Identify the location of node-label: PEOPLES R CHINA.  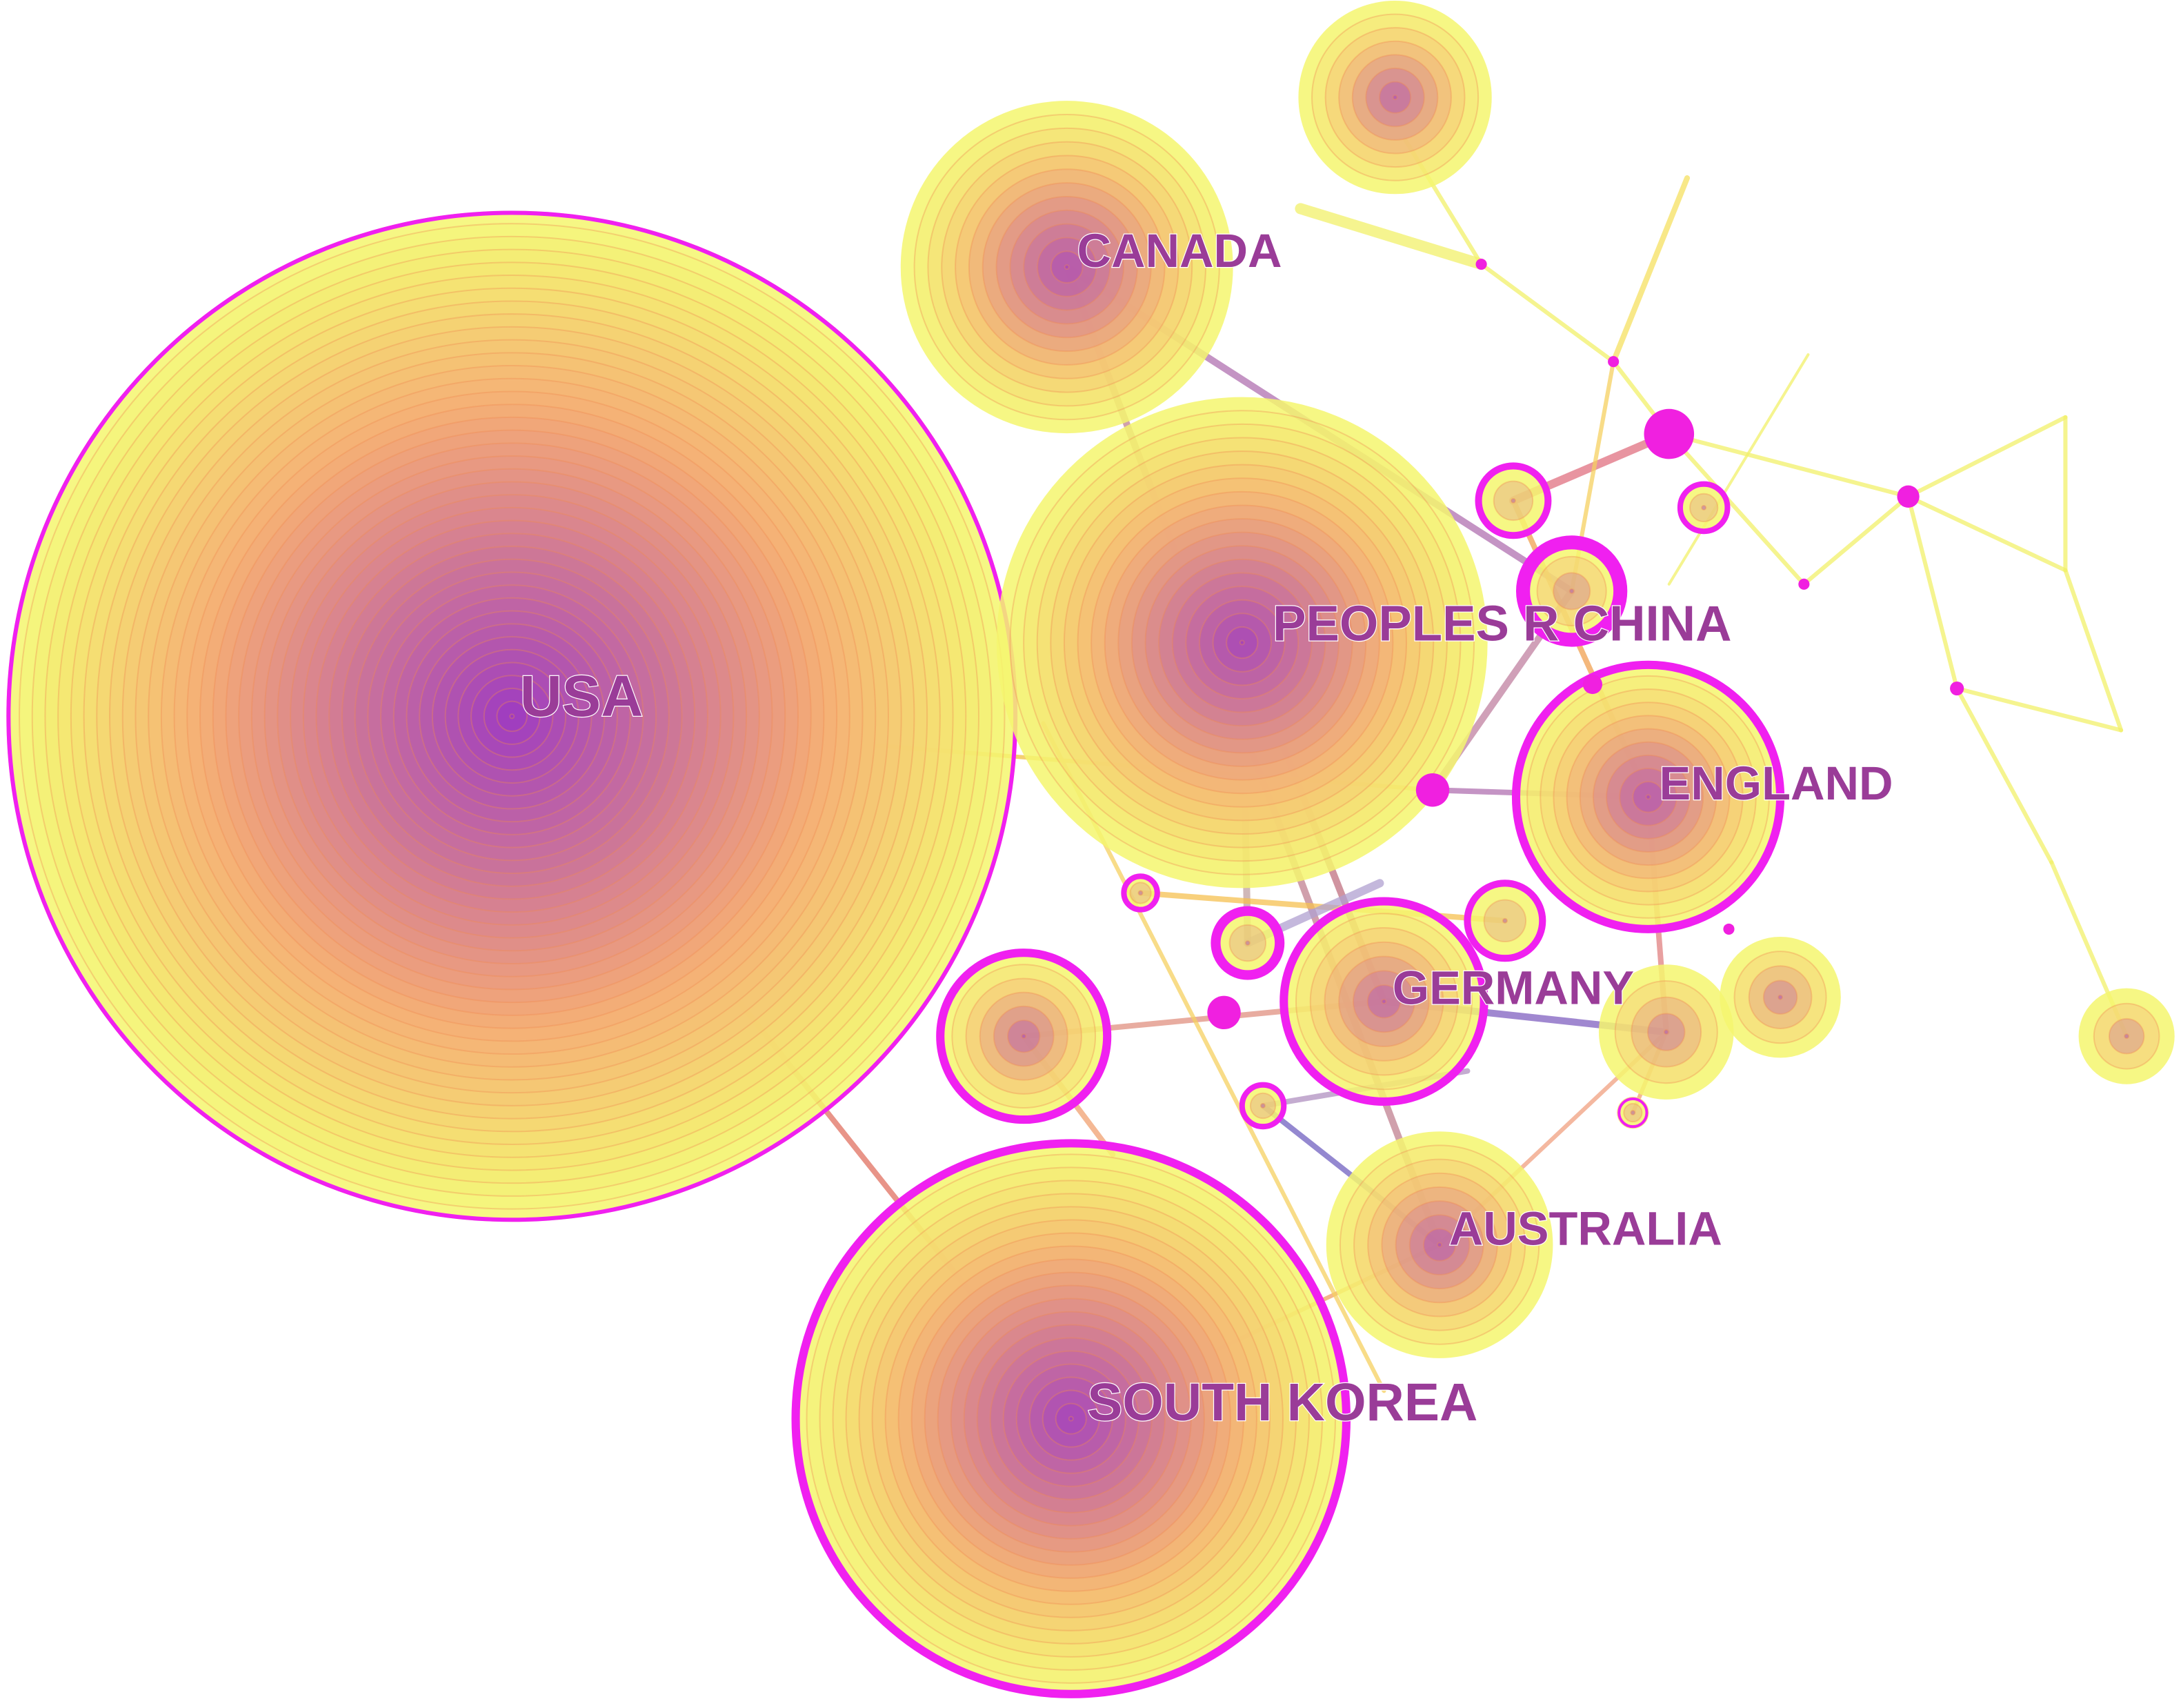
(1502, 624).